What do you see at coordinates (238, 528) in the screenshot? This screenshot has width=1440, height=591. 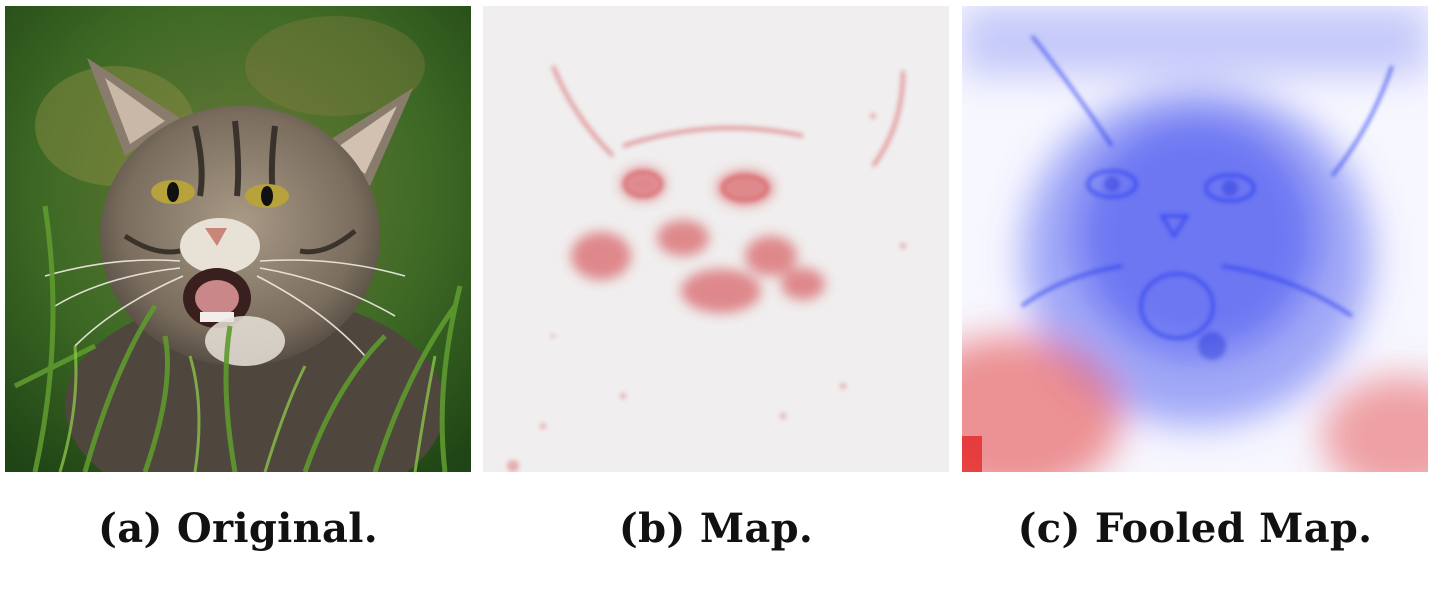 I see `caption-original: (a) Original.` at bounding box center [238, 528].